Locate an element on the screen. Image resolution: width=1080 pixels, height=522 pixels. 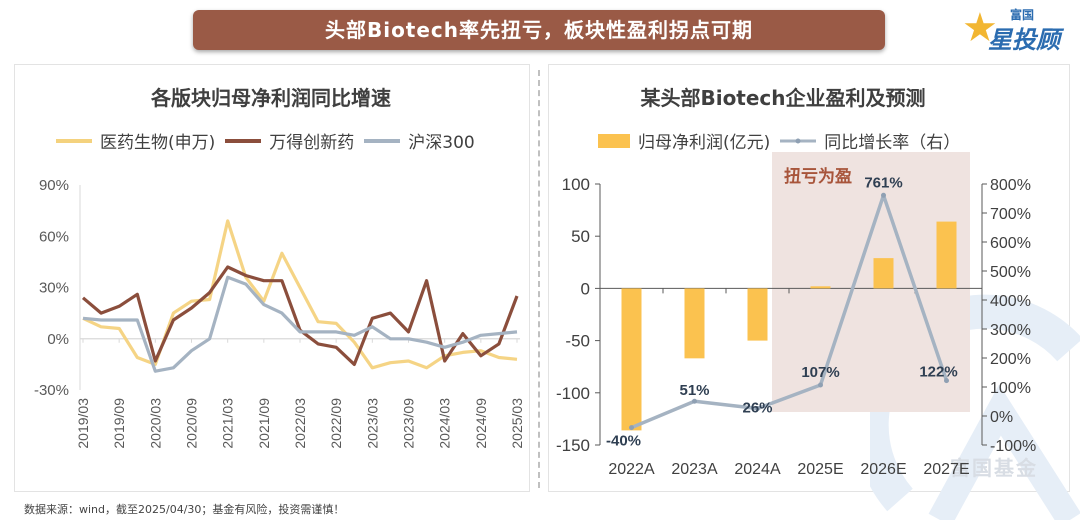
right-y-tick-label: 700% is located at coordinates (1010, 214).